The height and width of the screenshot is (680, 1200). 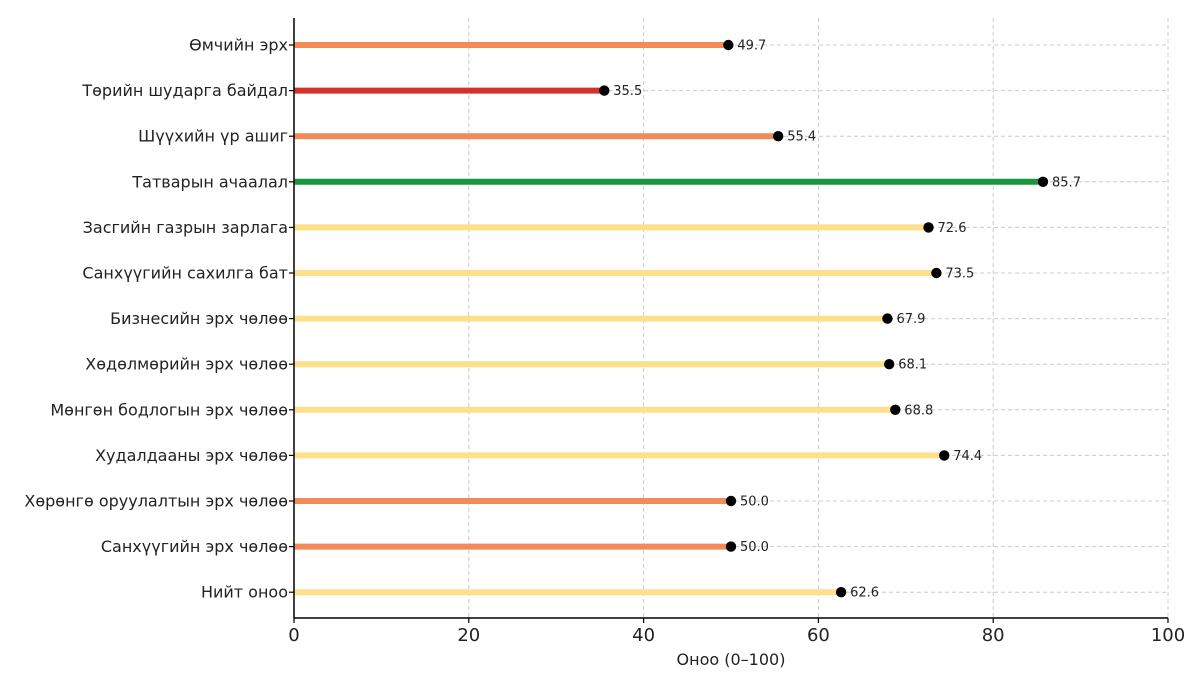 What do you see at coordinates (912, 365) in the screenshot?
I see `value-label: 68.1` at bounding box center [912, 365].